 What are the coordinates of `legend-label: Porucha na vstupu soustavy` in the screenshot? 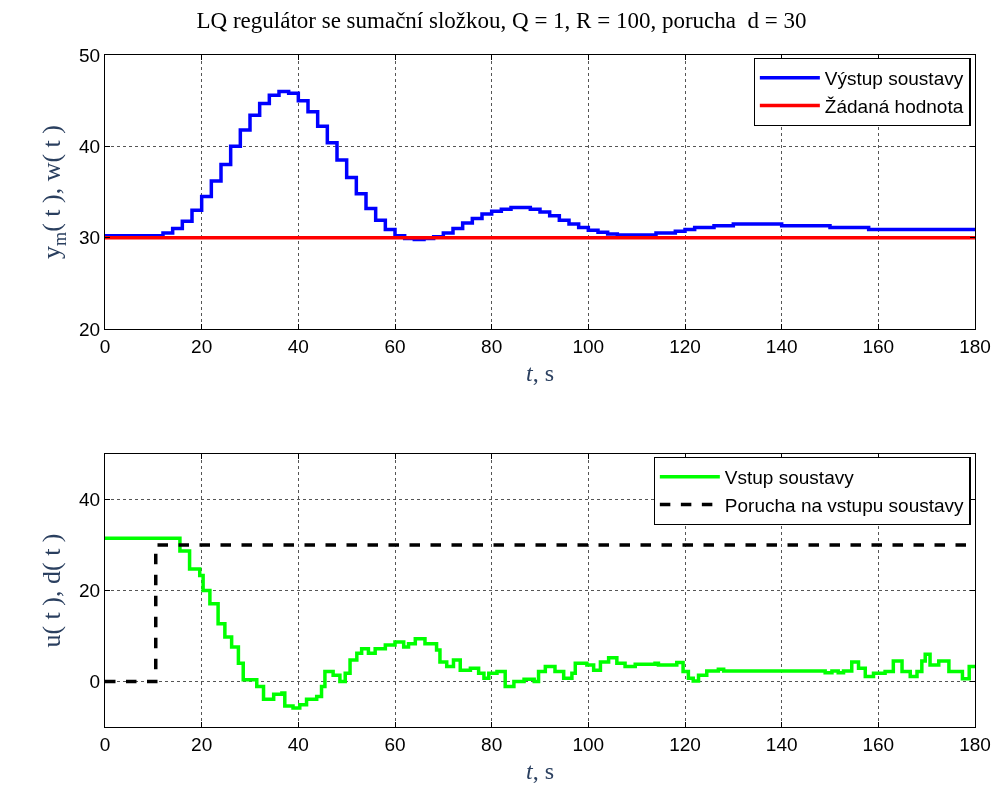 It's located at (844, 505).